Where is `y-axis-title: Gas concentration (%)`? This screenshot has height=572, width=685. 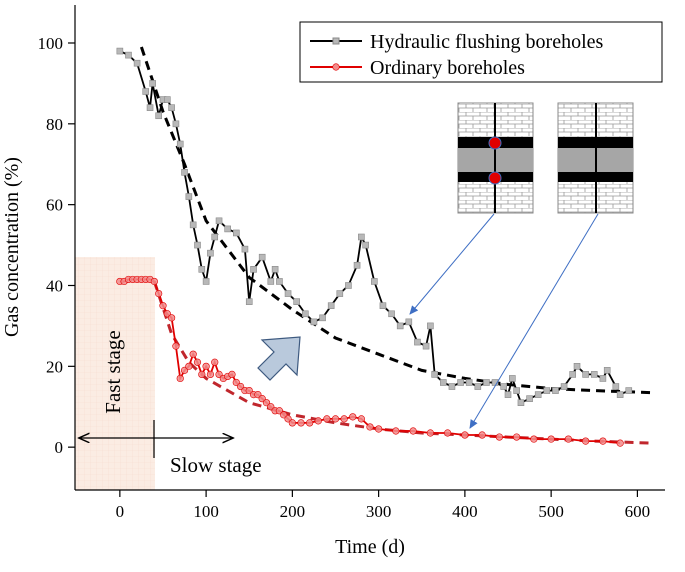 y-axis-title: Gas concentration (%) is located at coordinates (12, 247).